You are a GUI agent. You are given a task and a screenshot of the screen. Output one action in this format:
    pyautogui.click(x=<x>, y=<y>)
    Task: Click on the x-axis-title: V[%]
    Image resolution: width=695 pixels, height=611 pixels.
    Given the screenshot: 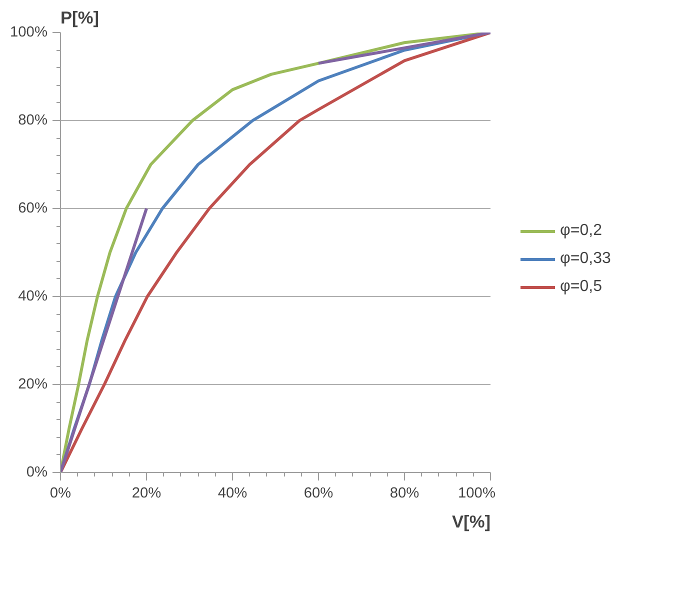 What is the action you would take?
    pyautogui.click(x=471, y=522)
    